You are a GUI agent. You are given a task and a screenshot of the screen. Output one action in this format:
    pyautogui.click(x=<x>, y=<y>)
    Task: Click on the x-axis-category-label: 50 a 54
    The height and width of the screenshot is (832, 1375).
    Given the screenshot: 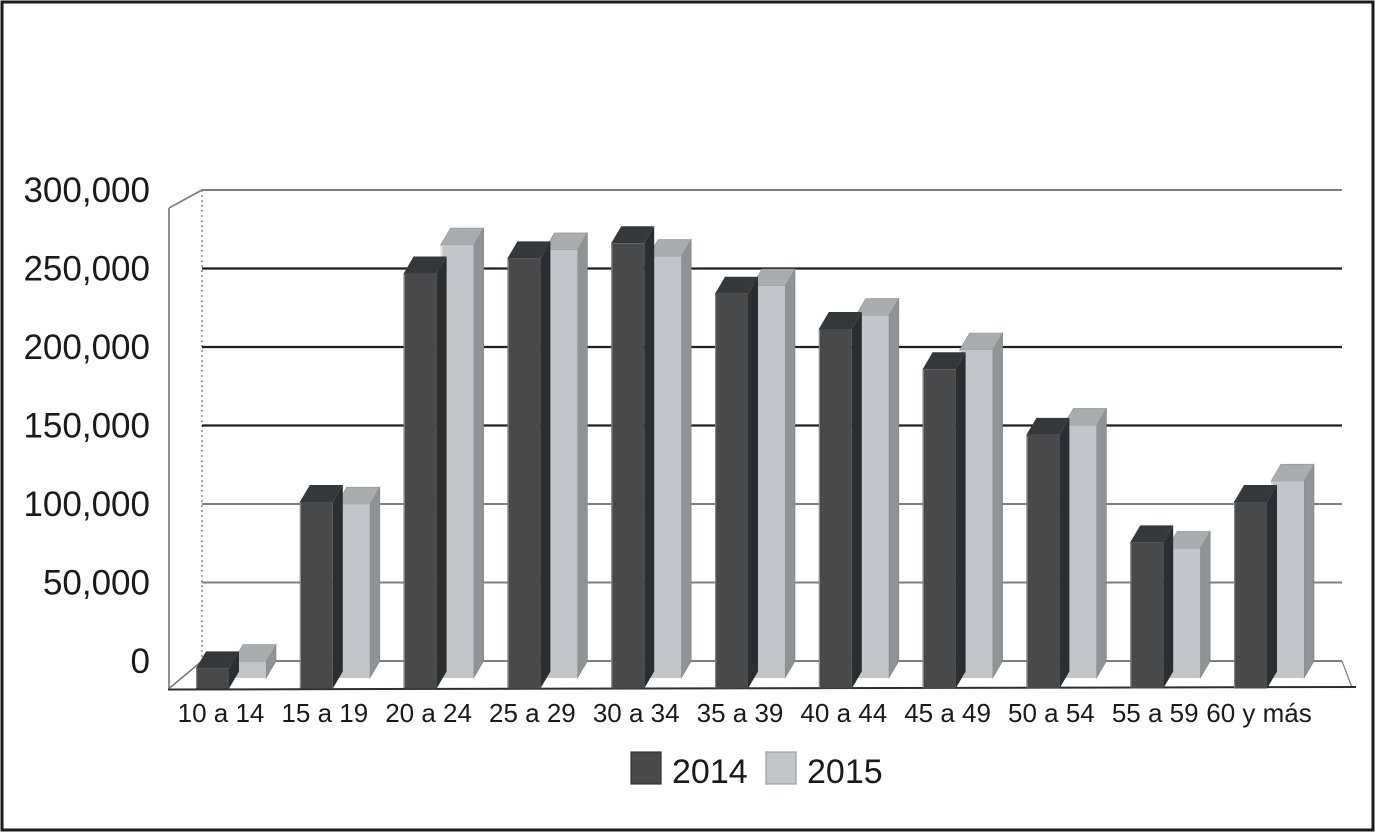 What is the action you would take?
    pyautogui.click(x=1051, y=713)
    